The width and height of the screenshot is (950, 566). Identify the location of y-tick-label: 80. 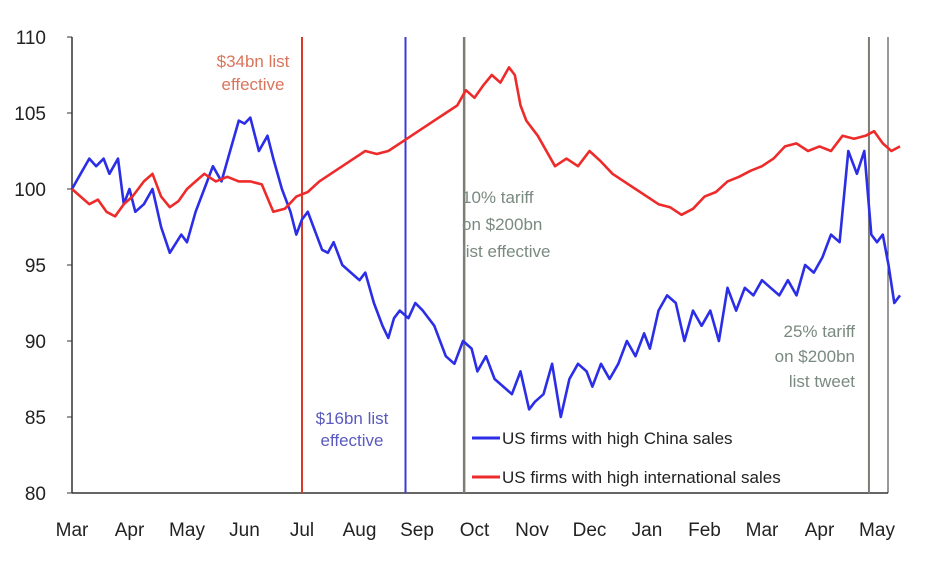
(35, 494).